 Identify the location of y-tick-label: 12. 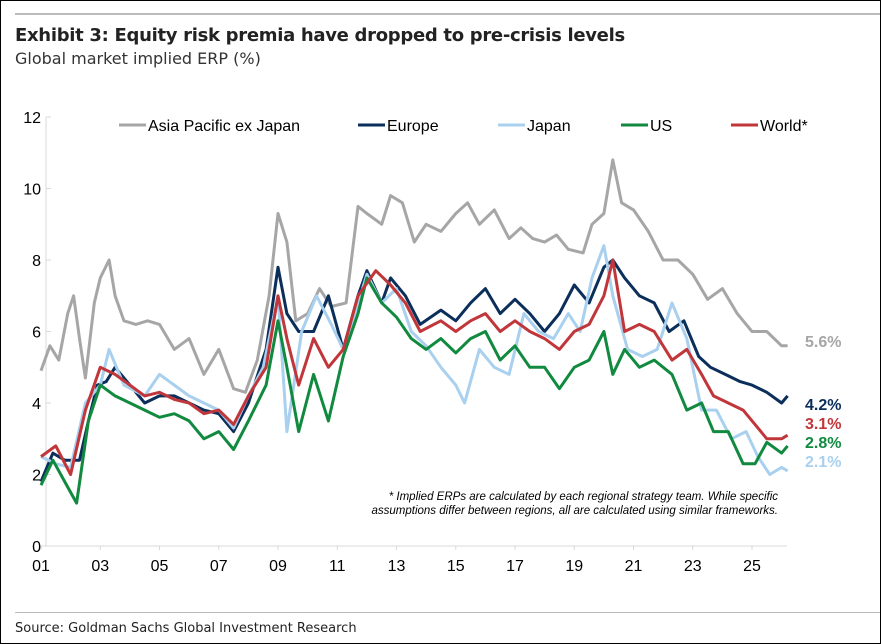
(32, 118).